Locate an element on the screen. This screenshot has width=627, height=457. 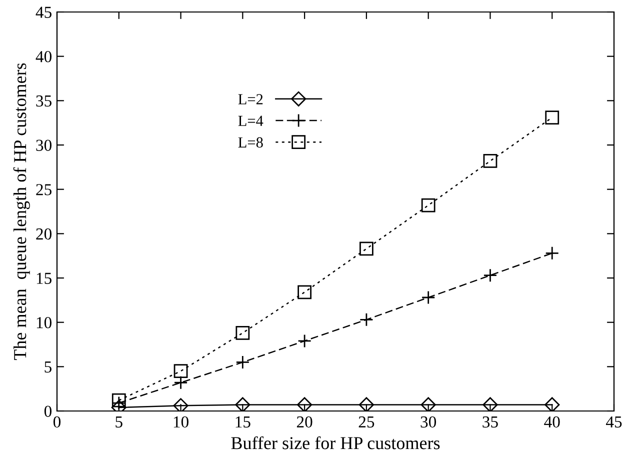
x-tick-label: 10 is located at coordinates (181, 422).